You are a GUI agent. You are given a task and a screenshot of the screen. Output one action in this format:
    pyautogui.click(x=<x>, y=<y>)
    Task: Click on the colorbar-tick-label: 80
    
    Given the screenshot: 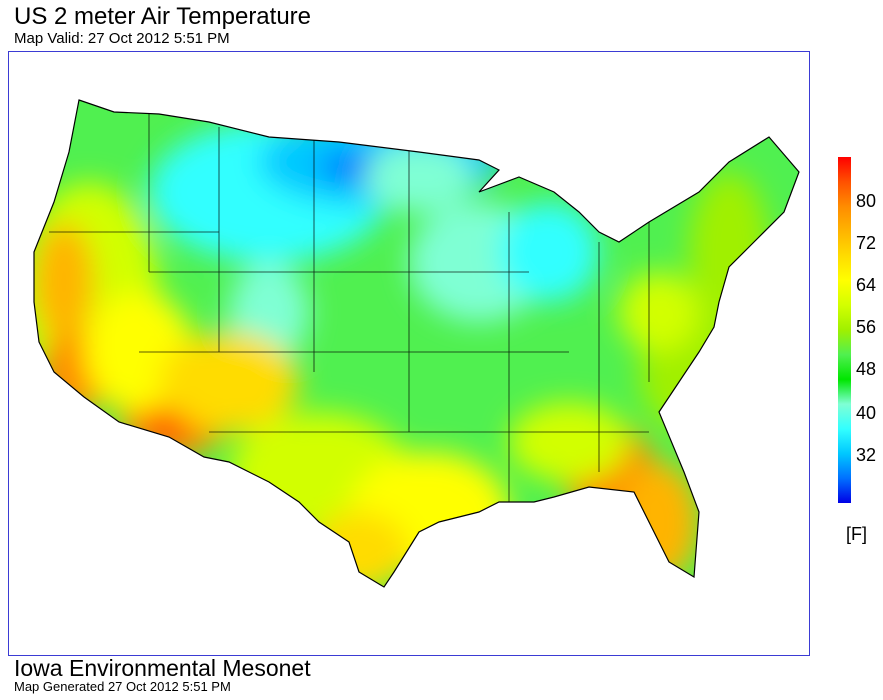 What is the action you would take?
    pyautogui.click(x=866, y=201)
    